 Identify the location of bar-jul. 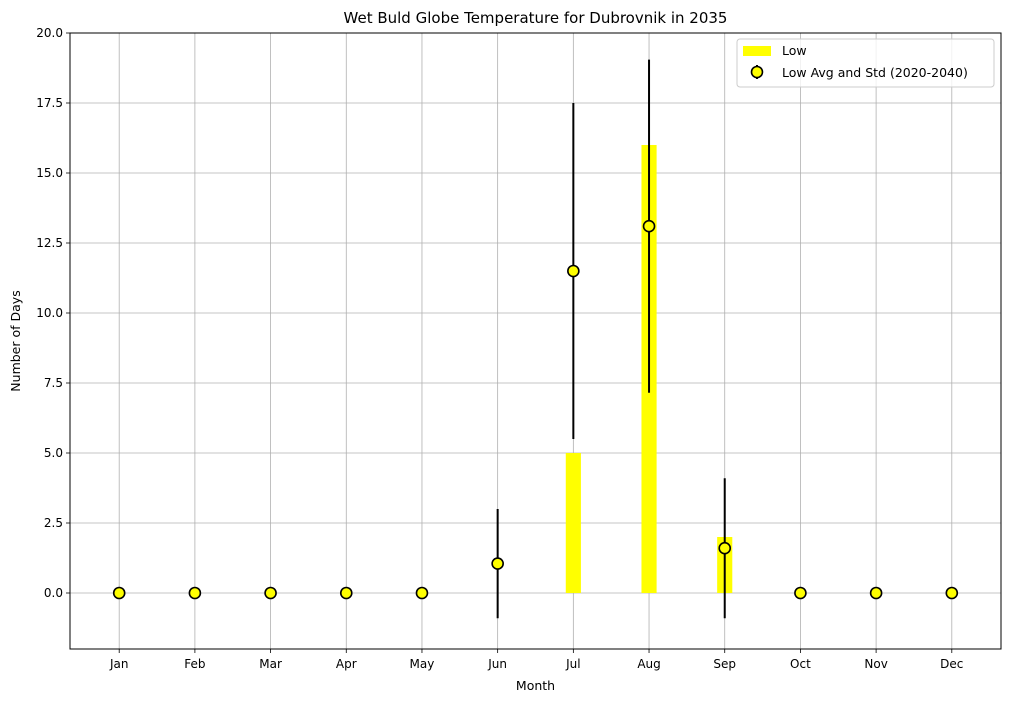
(573, 523).